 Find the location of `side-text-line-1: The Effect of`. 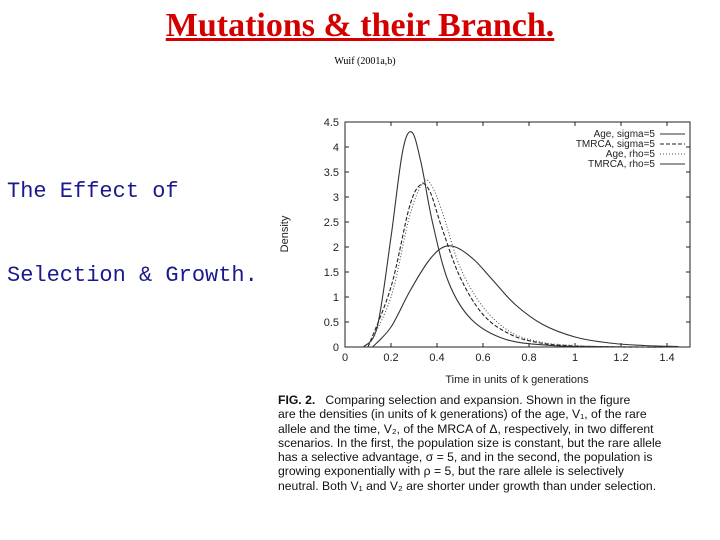

side-text-line-1: The Effect of is located at coordinates (93, 191).